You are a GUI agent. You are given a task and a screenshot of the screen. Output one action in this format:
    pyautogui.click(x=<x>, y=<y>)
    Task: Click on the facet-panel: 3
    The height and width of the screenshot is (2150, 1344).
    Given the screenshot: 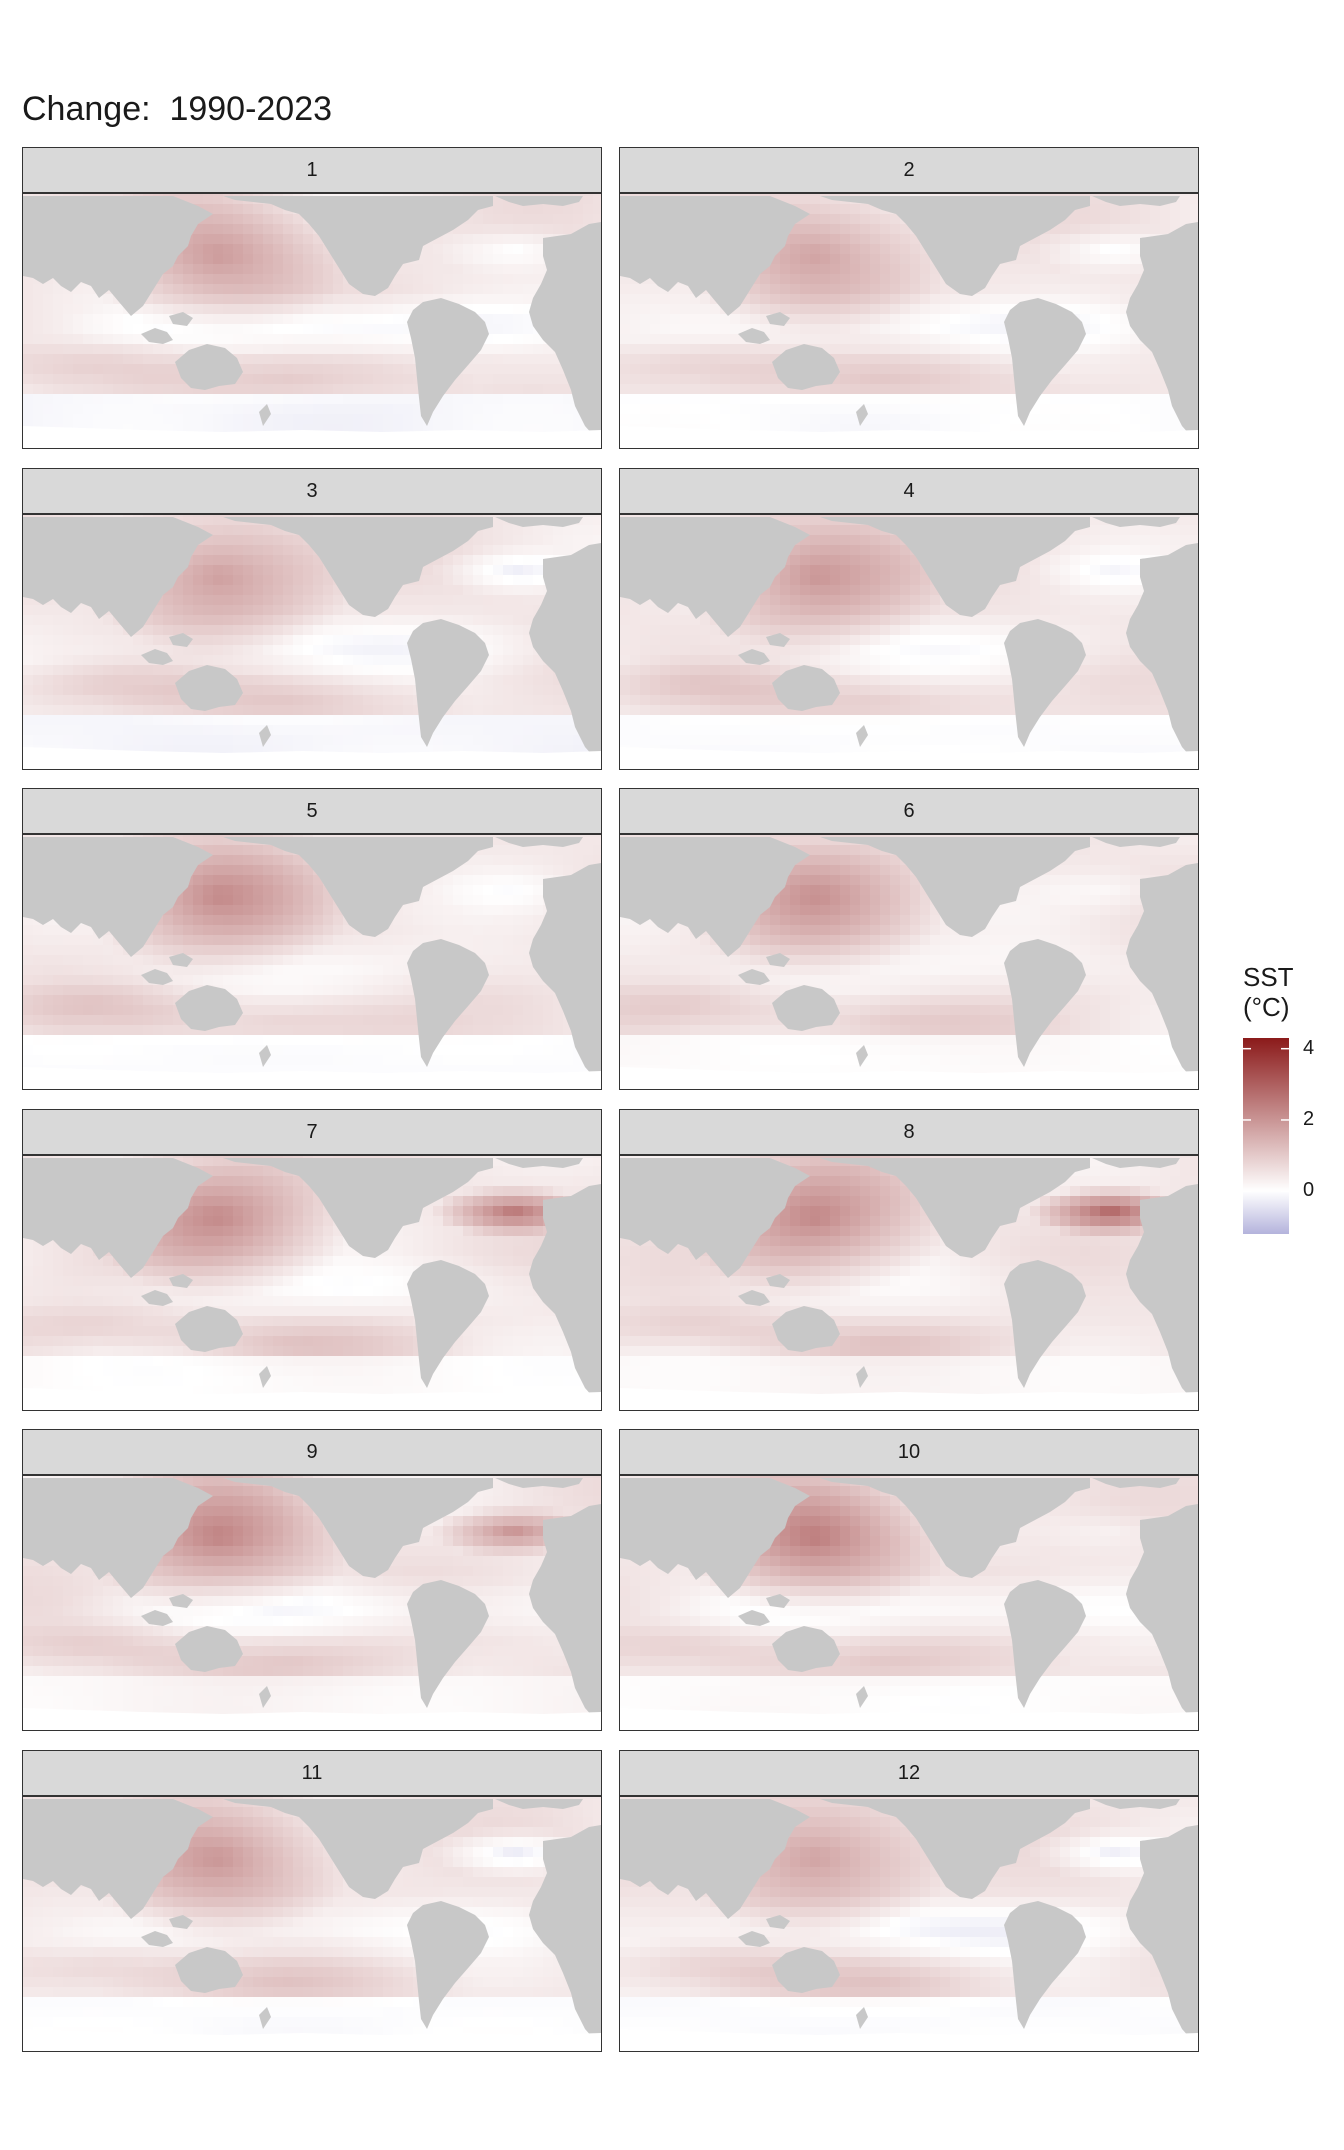 What is the action you would take?
    pyautogui.click(x=312, y=618)
    